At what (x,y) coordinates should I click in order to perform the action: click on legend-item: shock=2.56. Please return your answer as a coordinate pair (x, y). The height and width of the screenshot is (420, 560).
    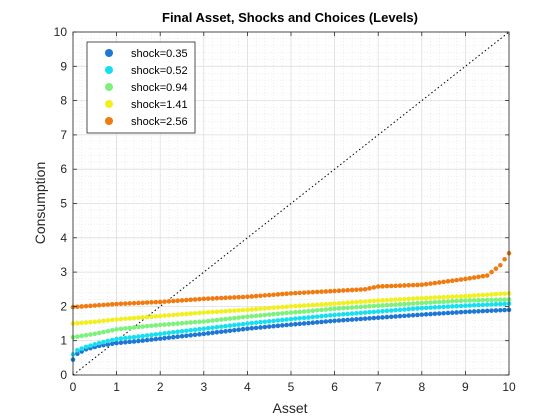
    Looking at the image, I should click on (146, 122).